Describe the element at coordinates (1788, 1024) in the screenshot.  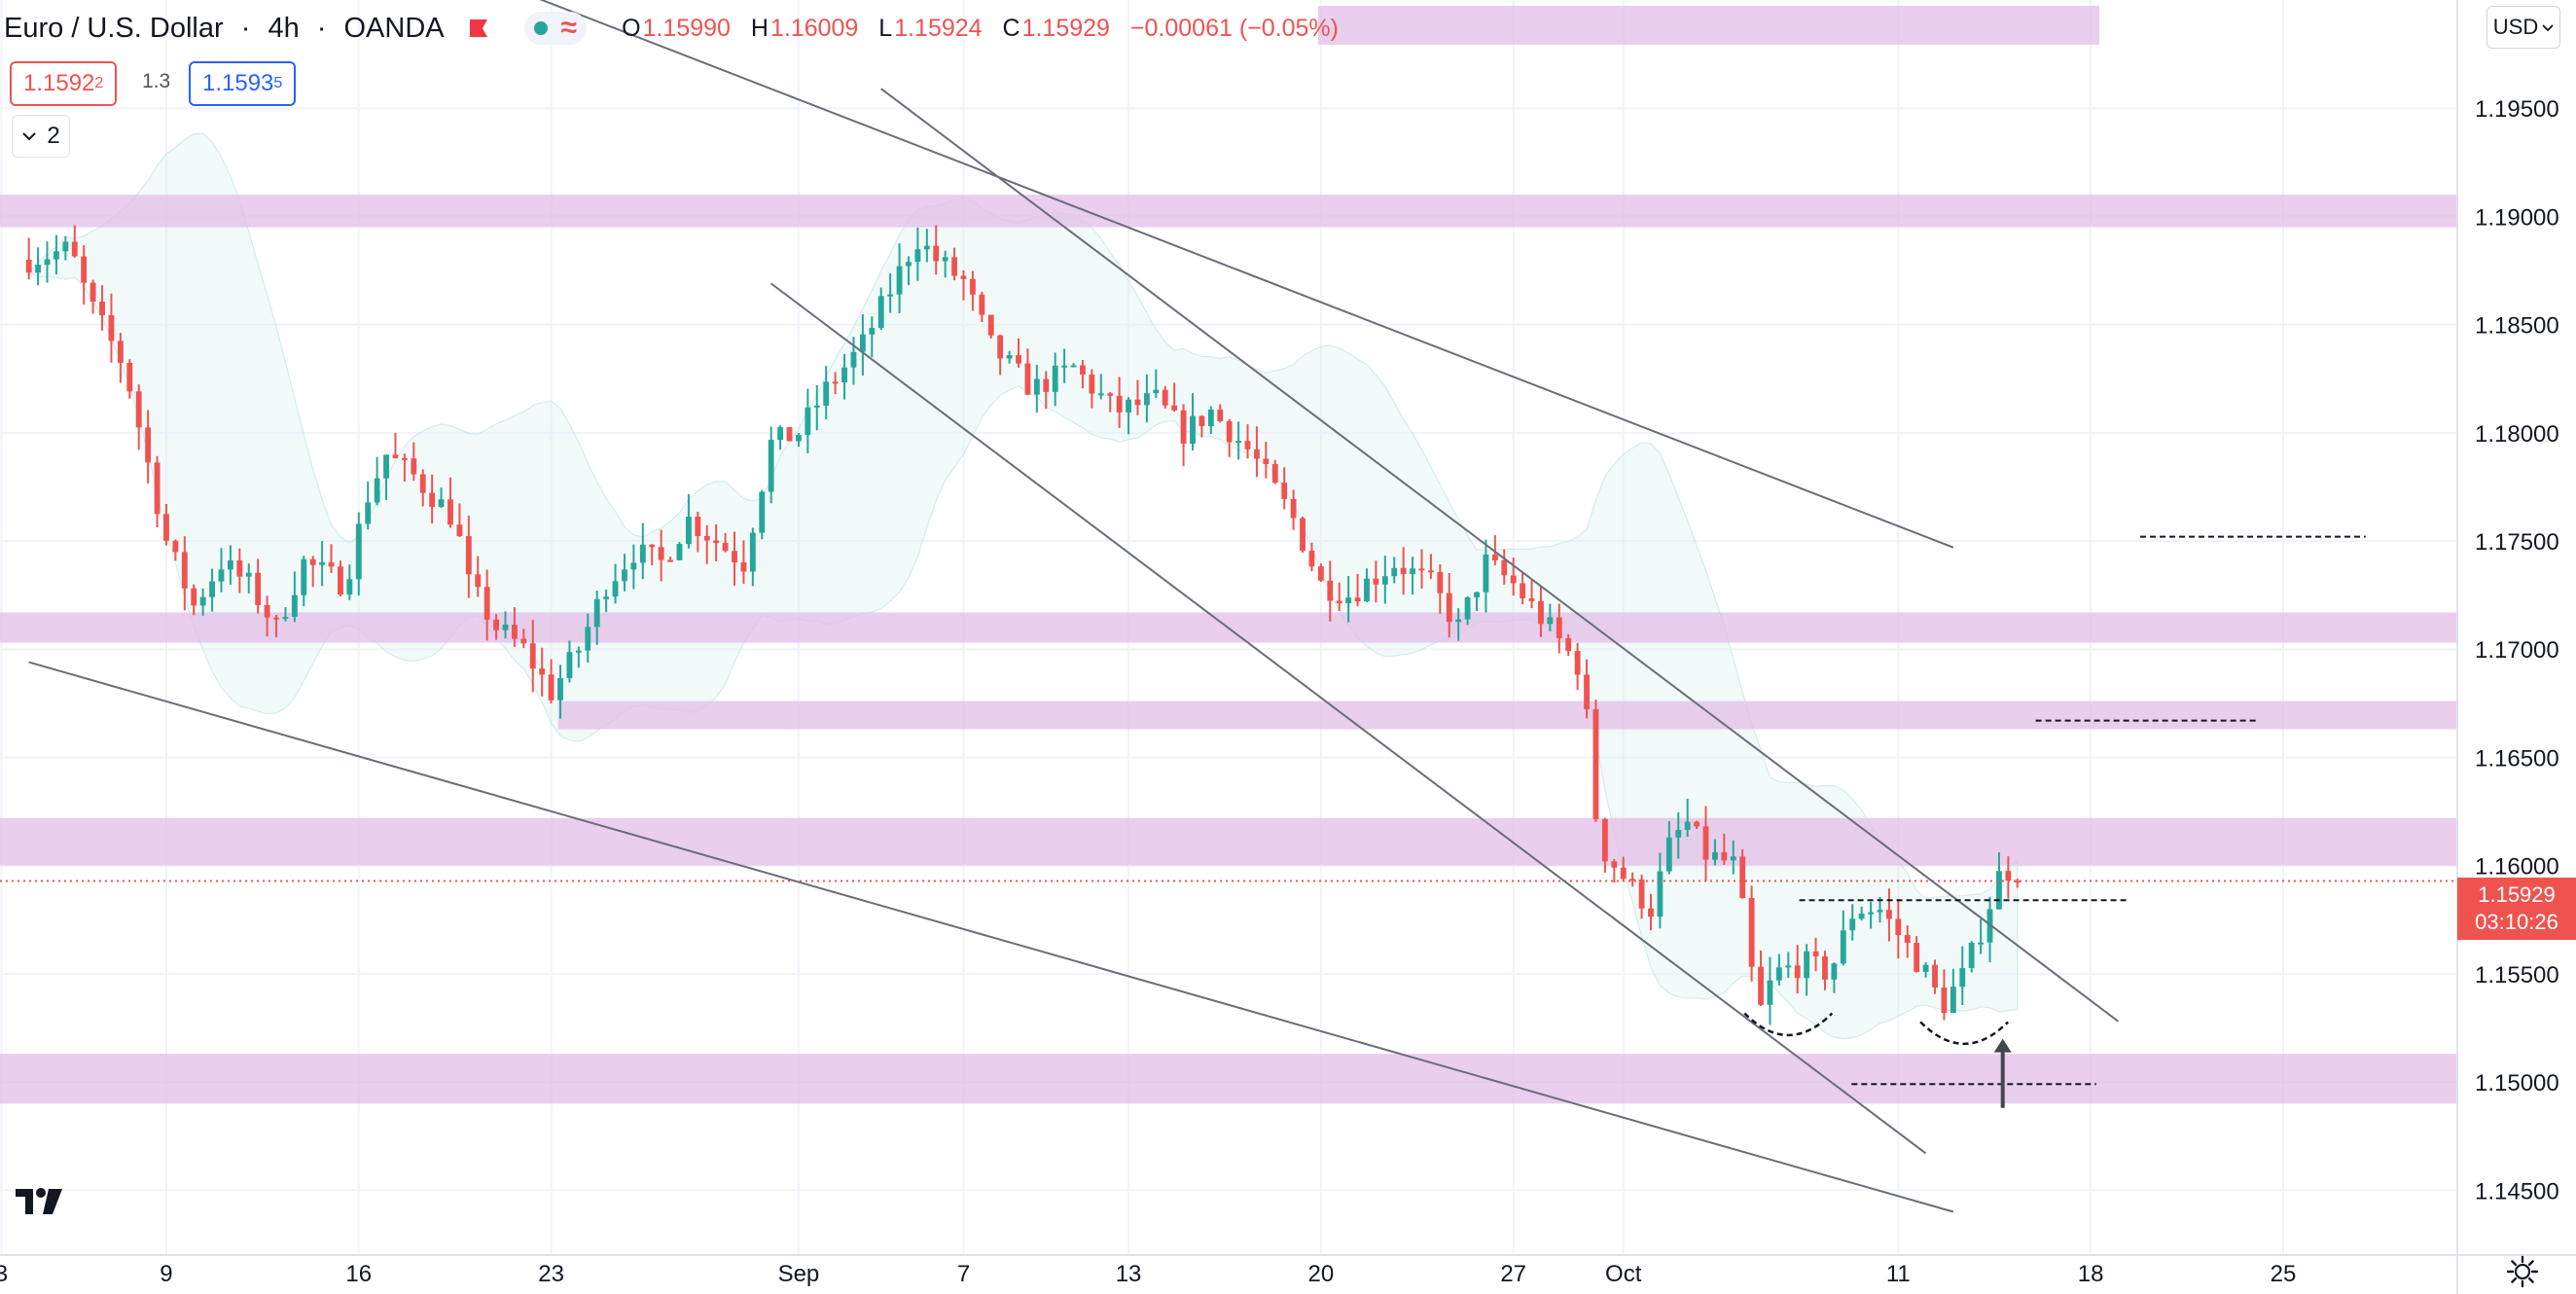
I see `bottom-arc` at that location.